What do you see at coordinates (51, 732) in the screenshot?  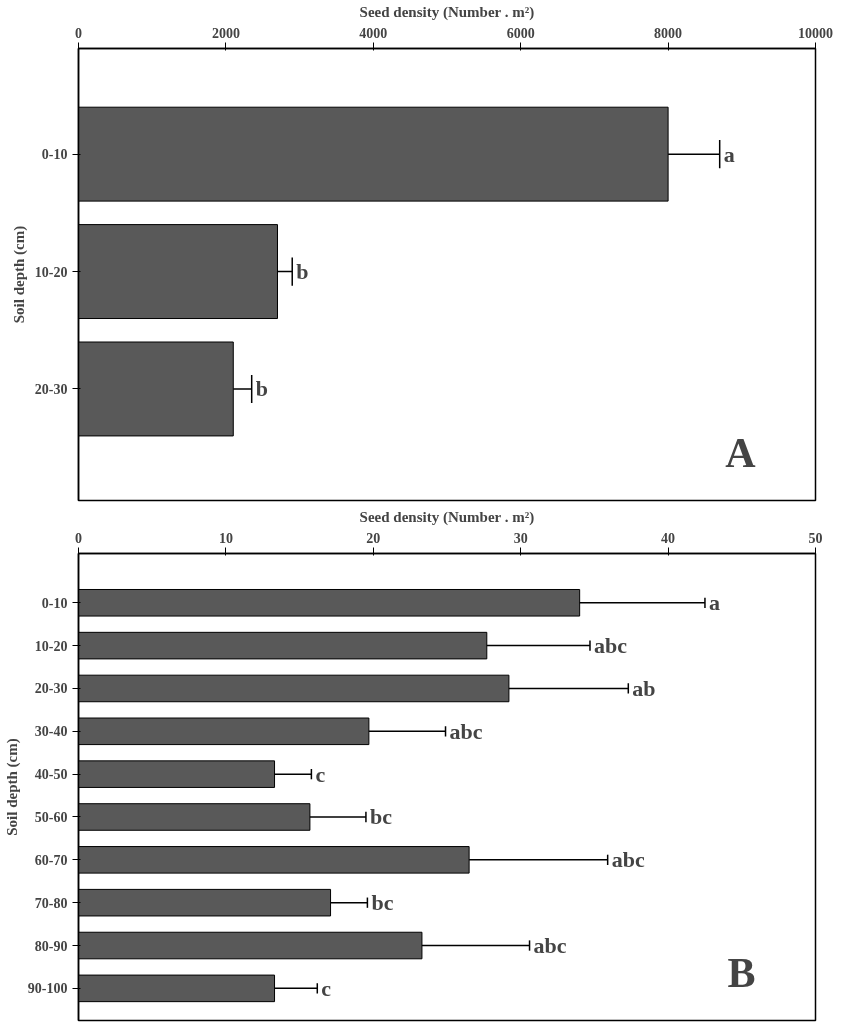 I see `y-tick-label: 30-40` at bounding box center [51, 732].